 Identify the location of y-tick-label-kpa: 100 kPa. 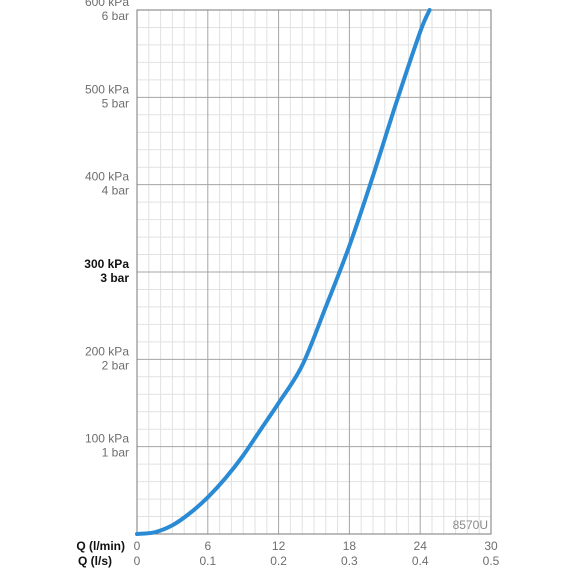
(107, 439).